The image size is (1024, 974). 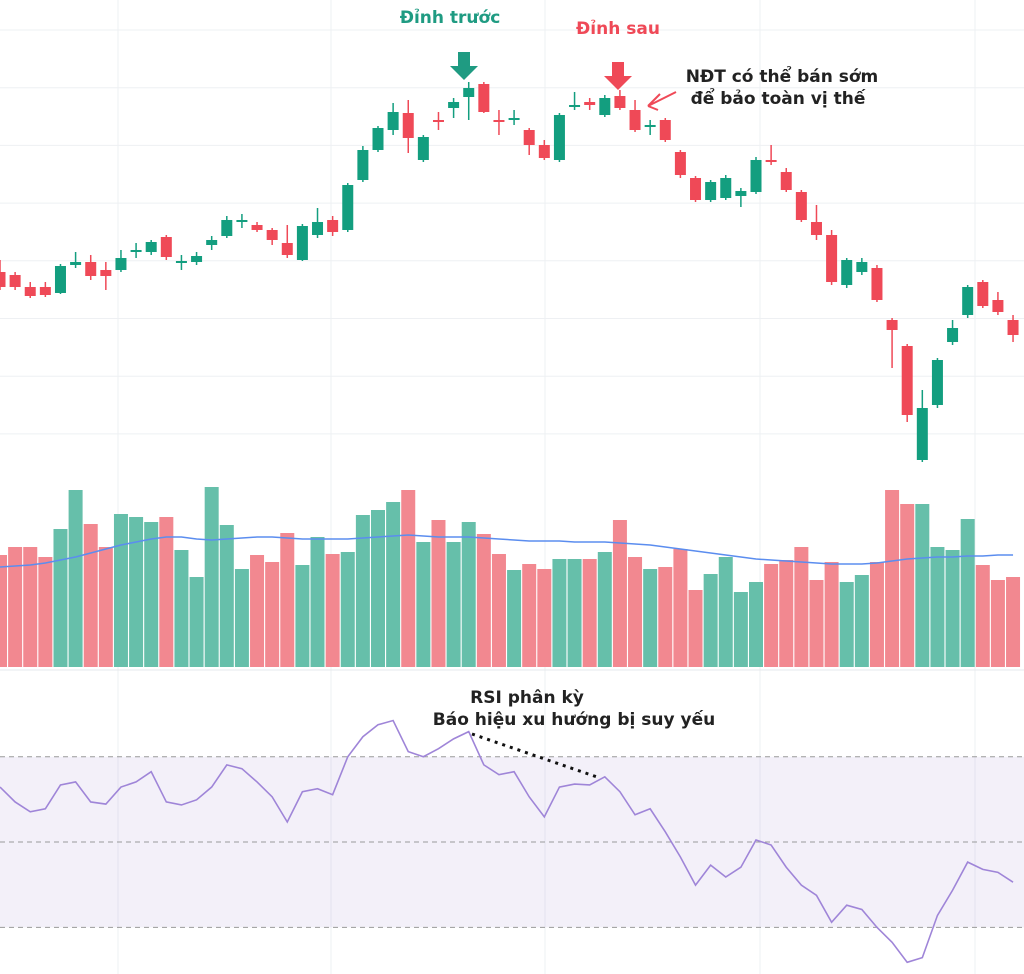 What do you see at coordinates (574, 719) in the screenshot?
I see `annotation: Báo hiệu xu hướng bị suy yếu` at bounding box center [574, 719].